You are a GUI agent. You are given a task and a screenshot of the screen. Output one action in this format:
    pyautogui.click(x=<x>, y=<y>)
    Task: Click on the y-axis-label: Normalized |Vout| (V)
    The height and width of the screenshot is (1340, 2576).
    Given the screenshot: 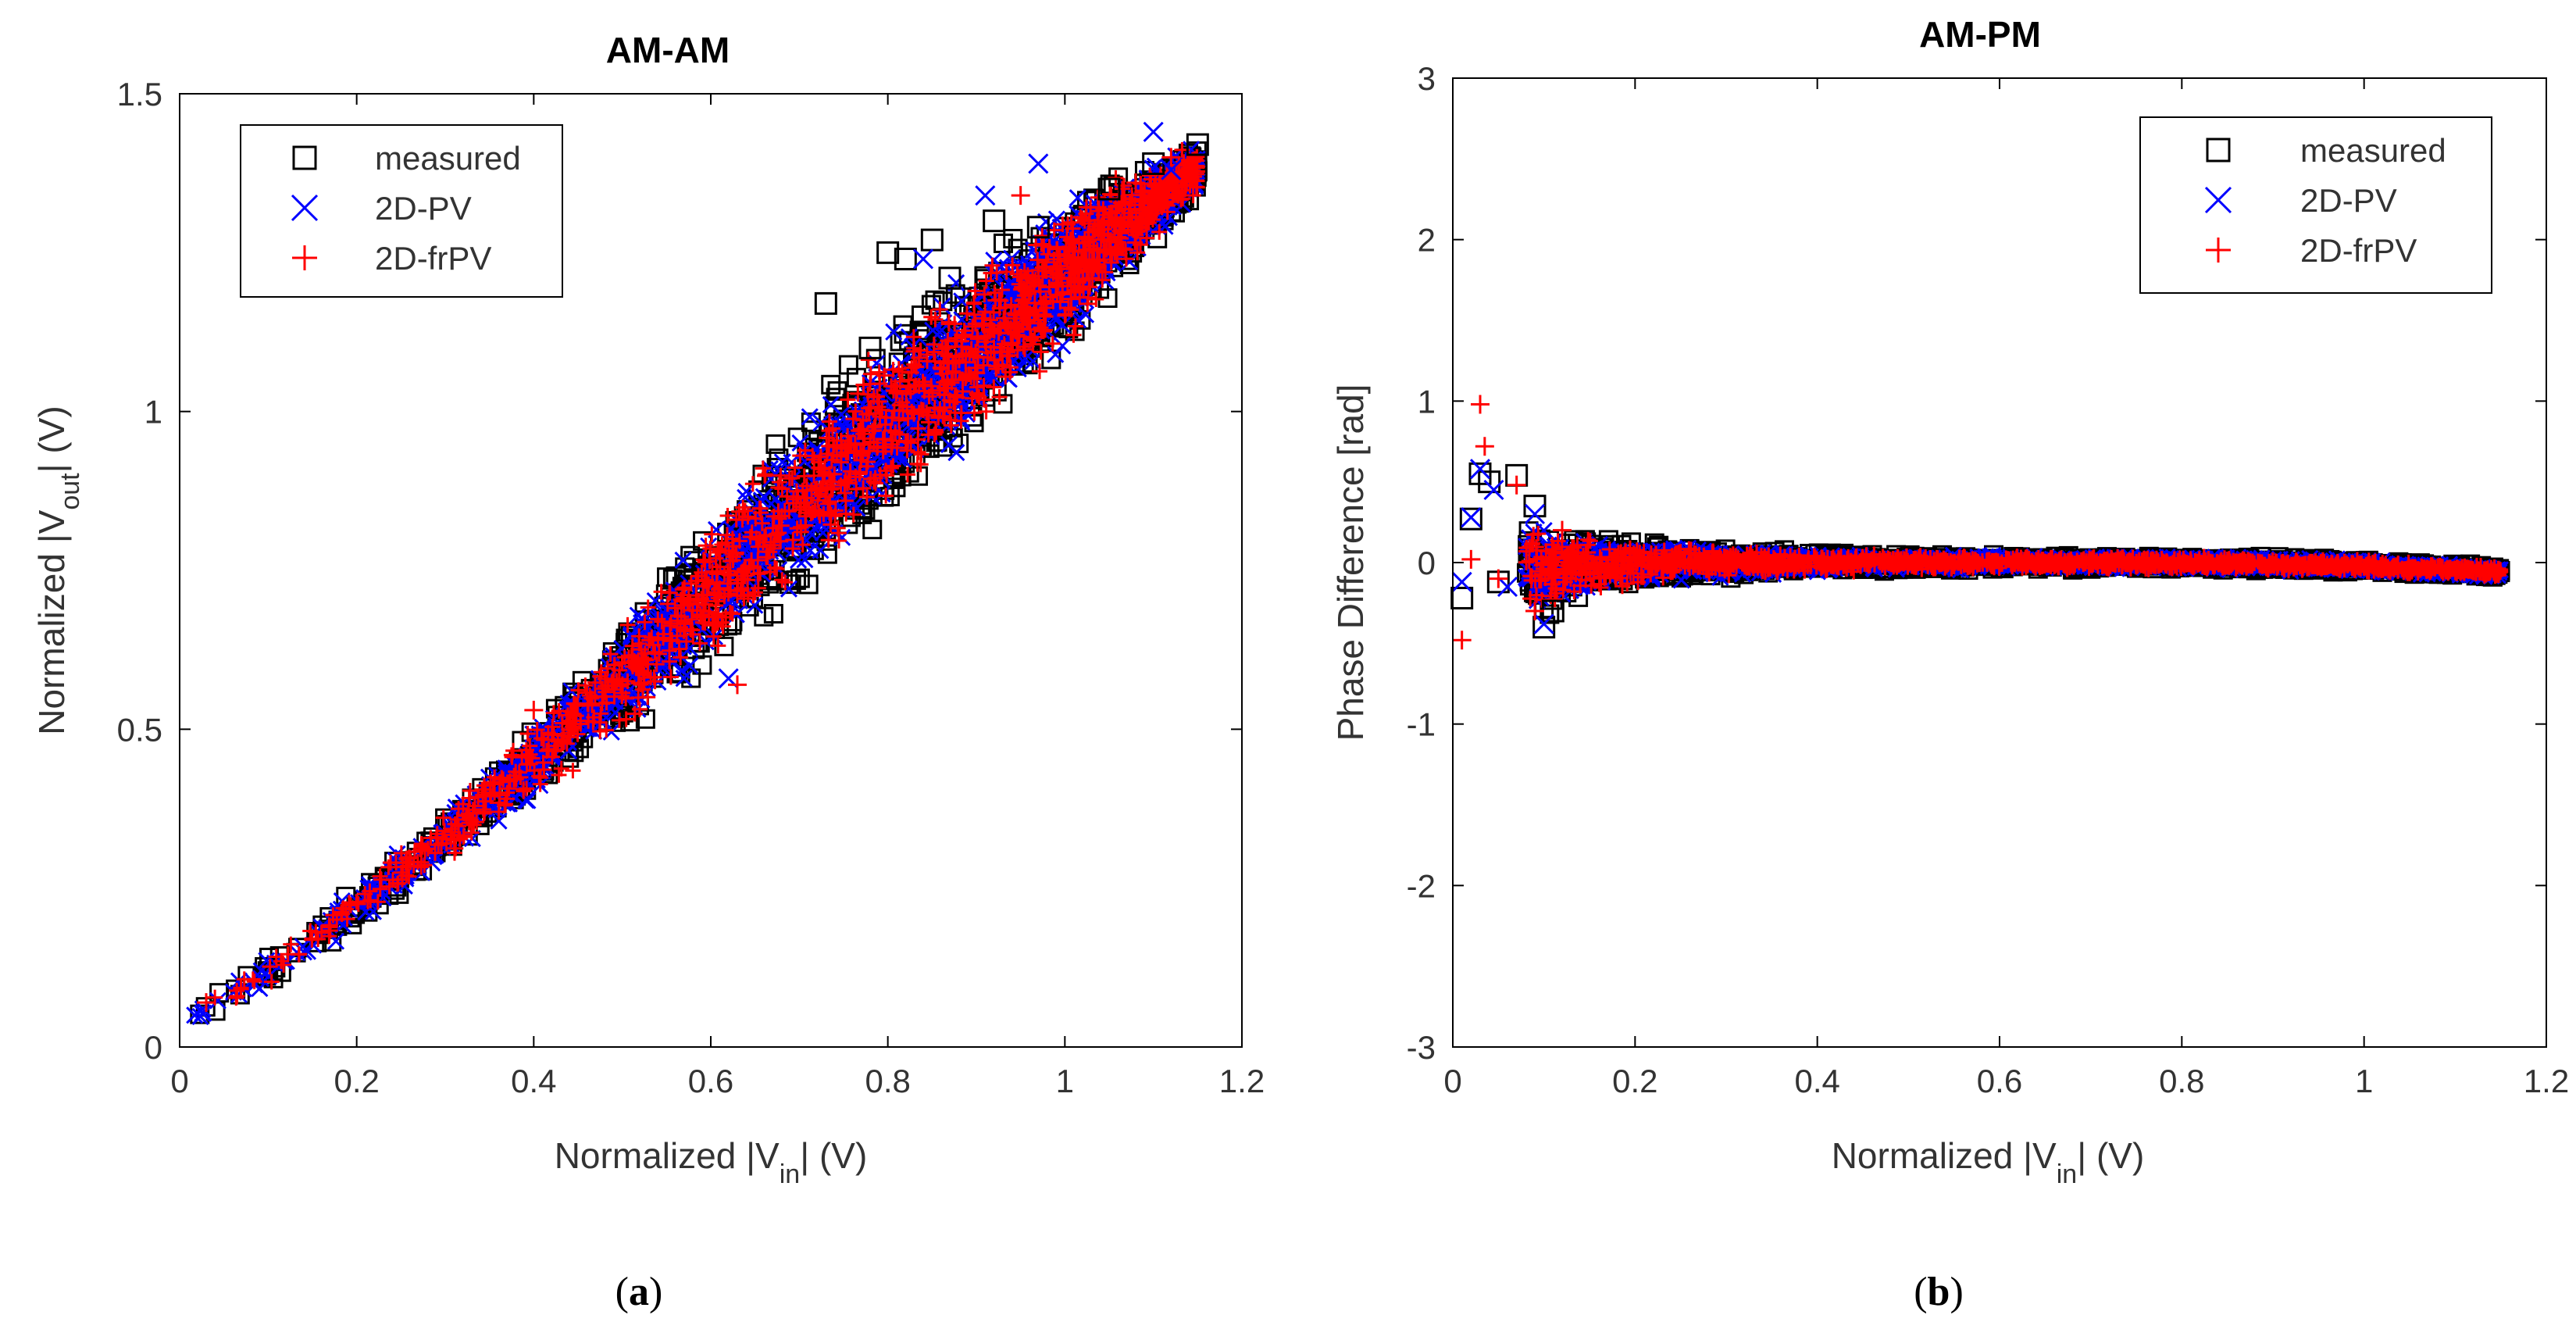 What is the action you would take?
    pyautogui.click(x=58, y=570)
    